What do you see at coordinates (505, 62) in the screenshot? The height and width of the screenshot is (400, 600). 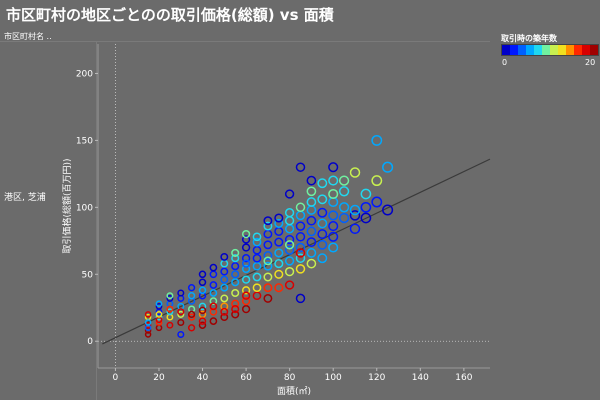 I see `legend-min-label: 0` at bounding box center [505, 62].